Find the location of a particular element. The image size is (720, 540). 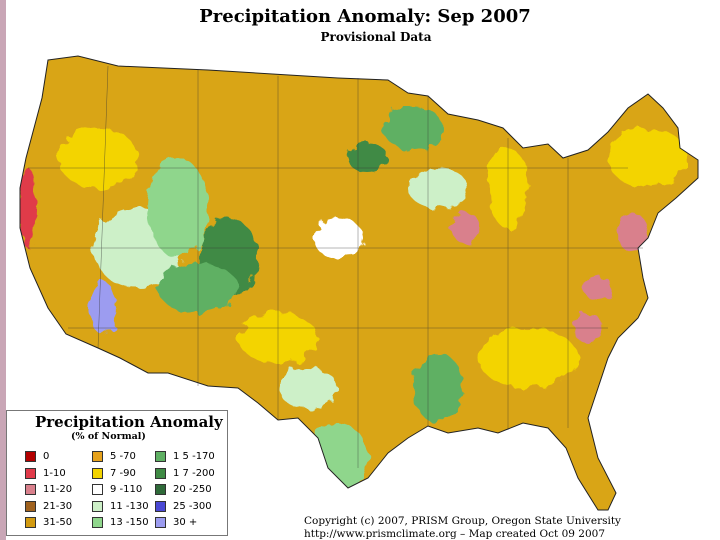

left-edge-strip is located at coordinates (3, 270).